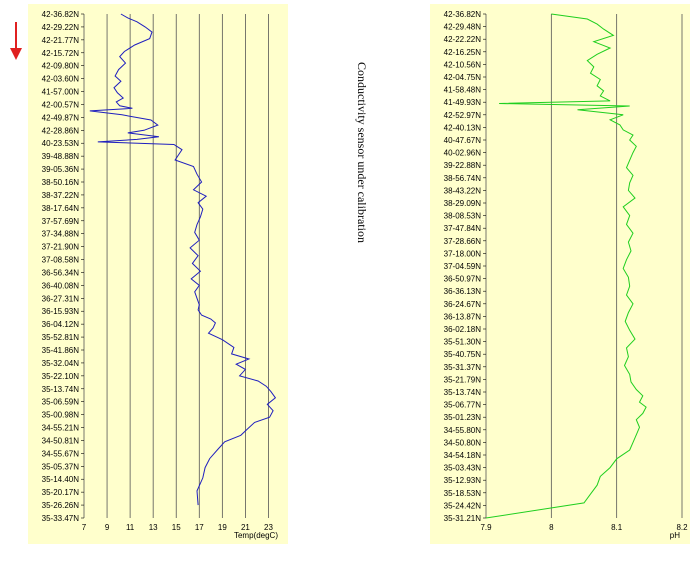  What do you see at coordinates (463, 102) in the screenshot?
I see `y-tick-label: 41-49.93N` at bounding box center [463, 102].